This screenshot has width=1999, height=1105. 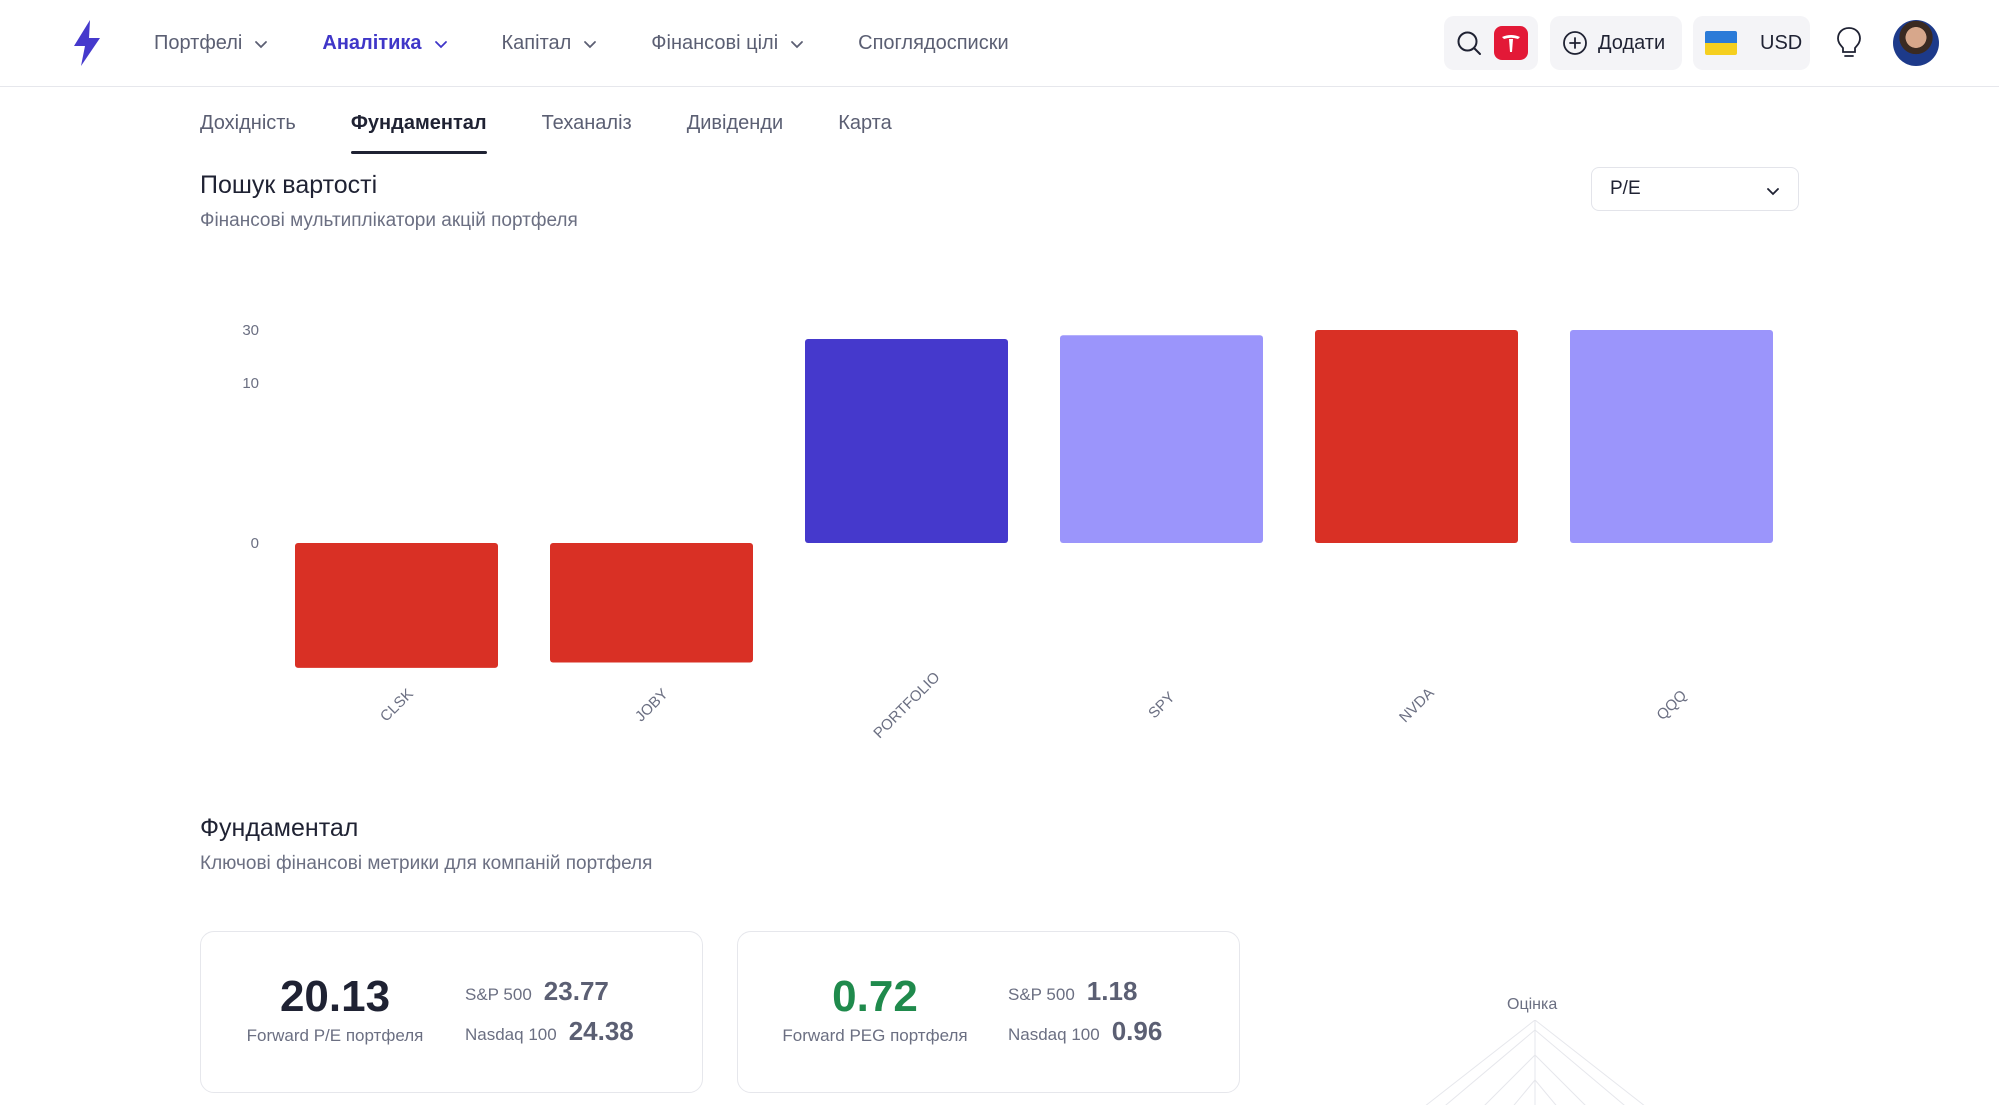 I want to click on bar-portfolio, so click(x=906, y=440).